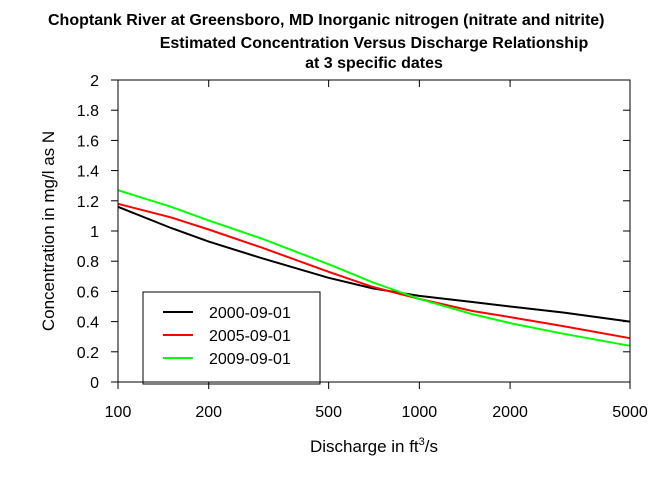  Describe the element at coordinates (88, 111) in the screenshot. I see `y-tick-label-10: 1.8` at that location.